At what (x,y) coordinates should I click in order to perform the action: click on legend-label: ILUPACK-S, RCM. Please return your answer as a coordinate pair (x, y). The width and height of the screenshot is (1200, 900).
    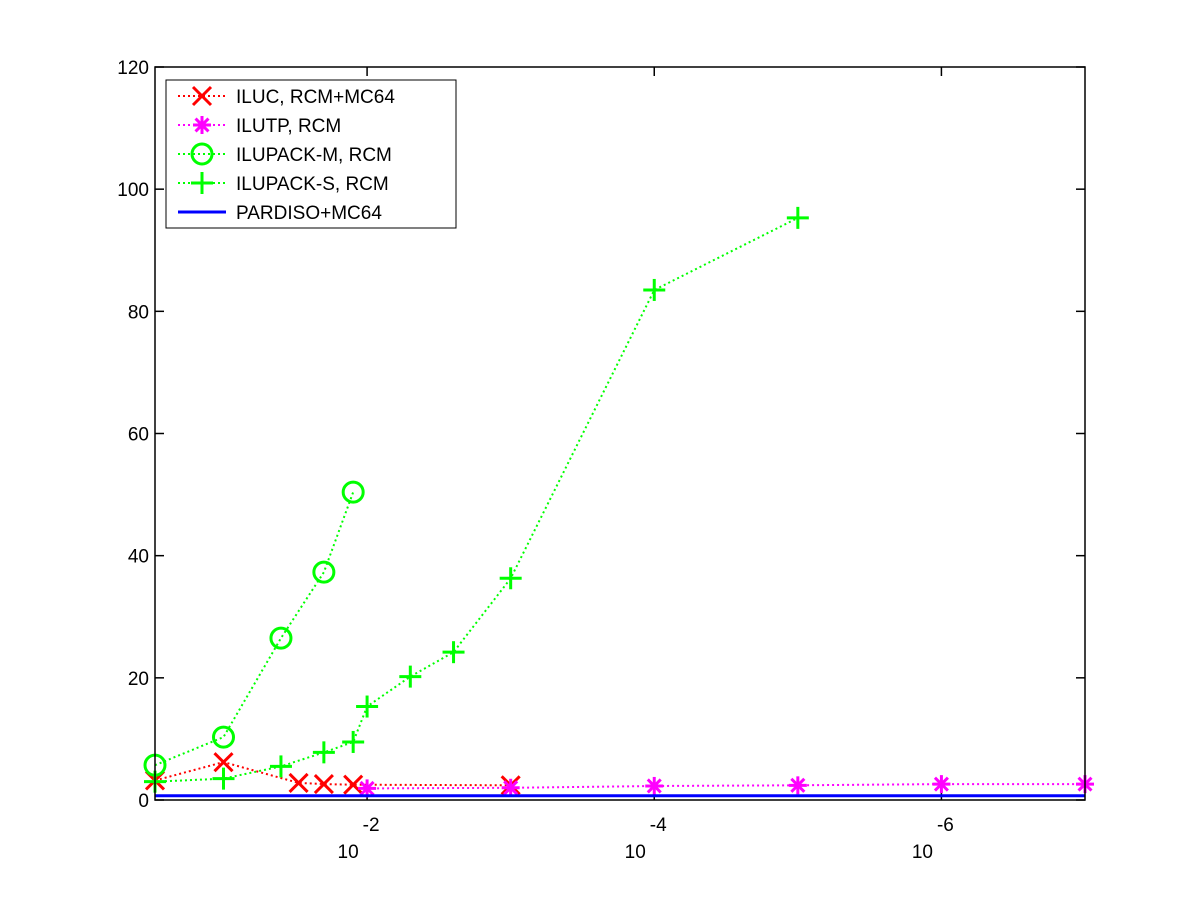
    Looking at the image, I should click on (312, 184).